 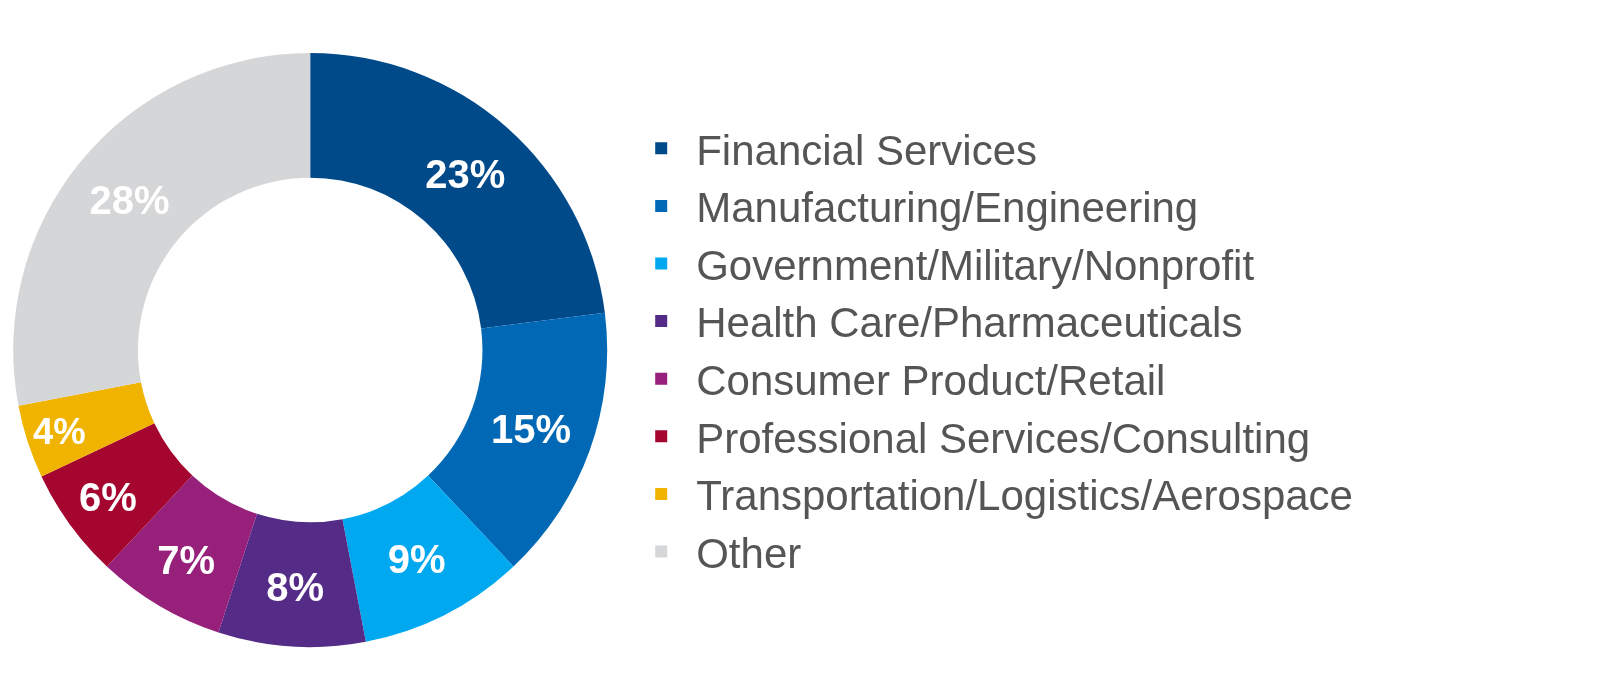 I want to click on legend-label: Health Care/Pharmaceuticals, so click(x=969, y=323).